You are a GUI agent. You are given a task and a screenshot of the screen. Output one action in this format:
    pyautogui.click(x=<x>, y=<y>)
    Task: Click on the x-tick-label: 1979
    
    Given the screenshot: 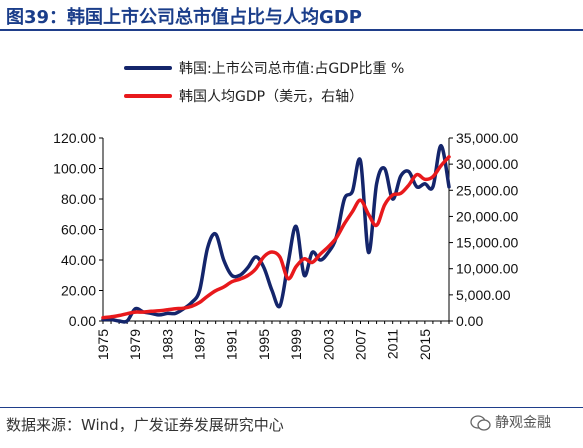 What is the action you would take?
    pyautogui.click(x=135, y=344)
    